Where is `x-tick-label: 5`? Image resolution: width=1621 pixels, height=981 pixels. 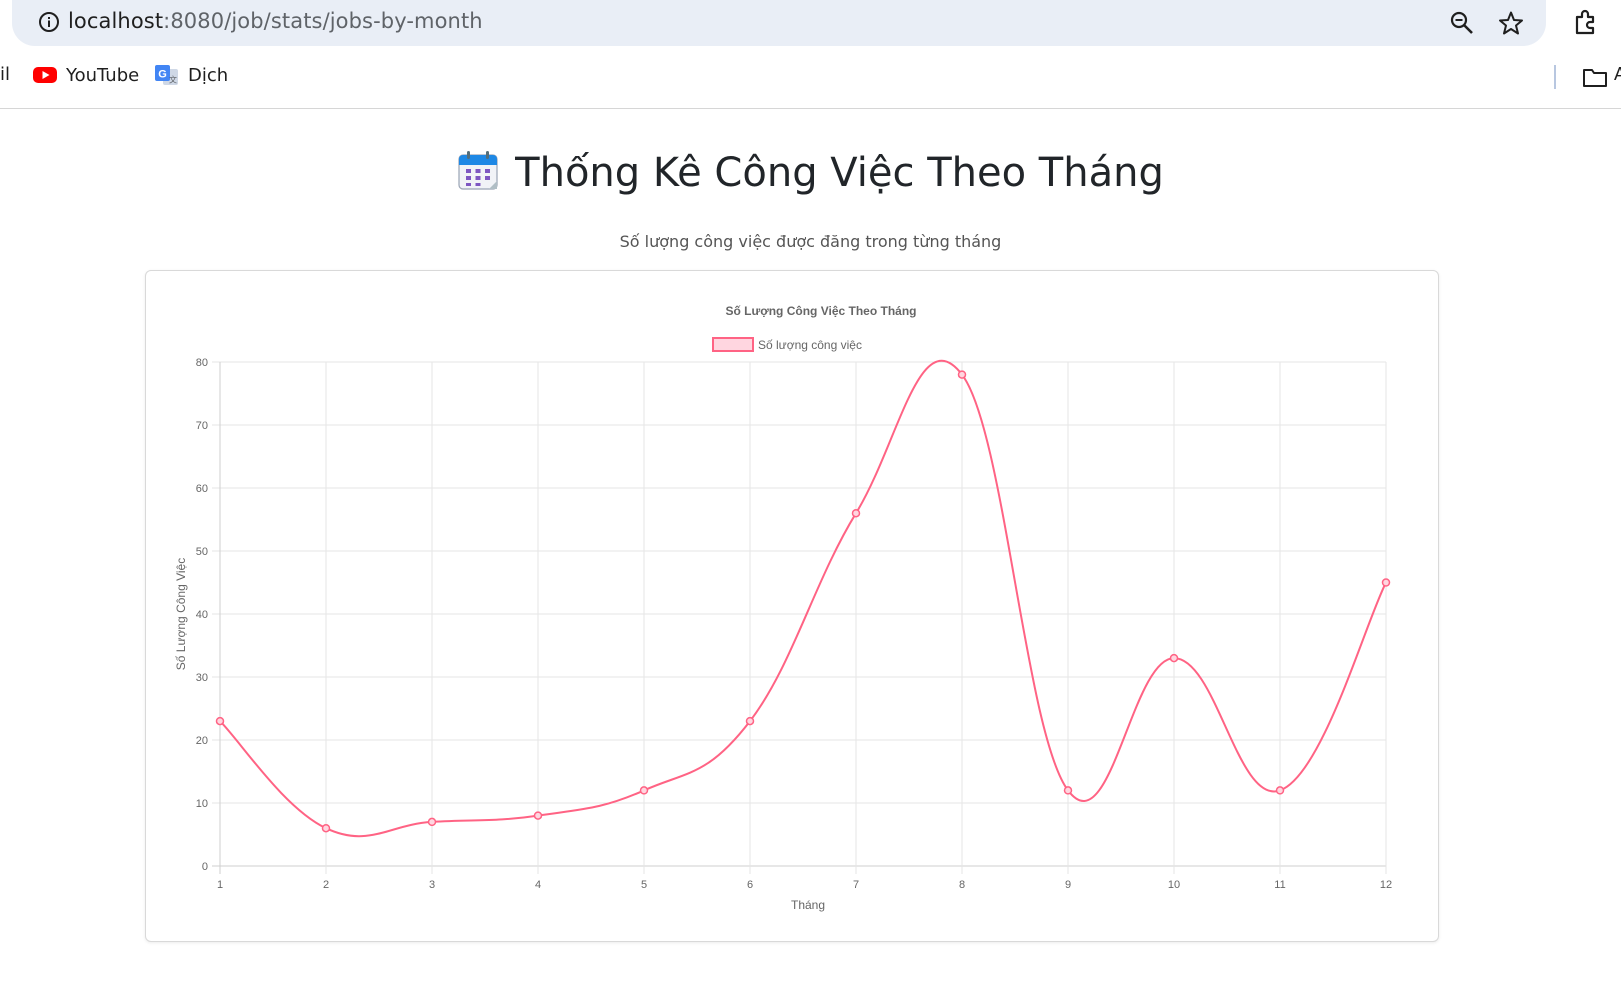
x-tick-label: 5 is located at coordinates (644, 885).